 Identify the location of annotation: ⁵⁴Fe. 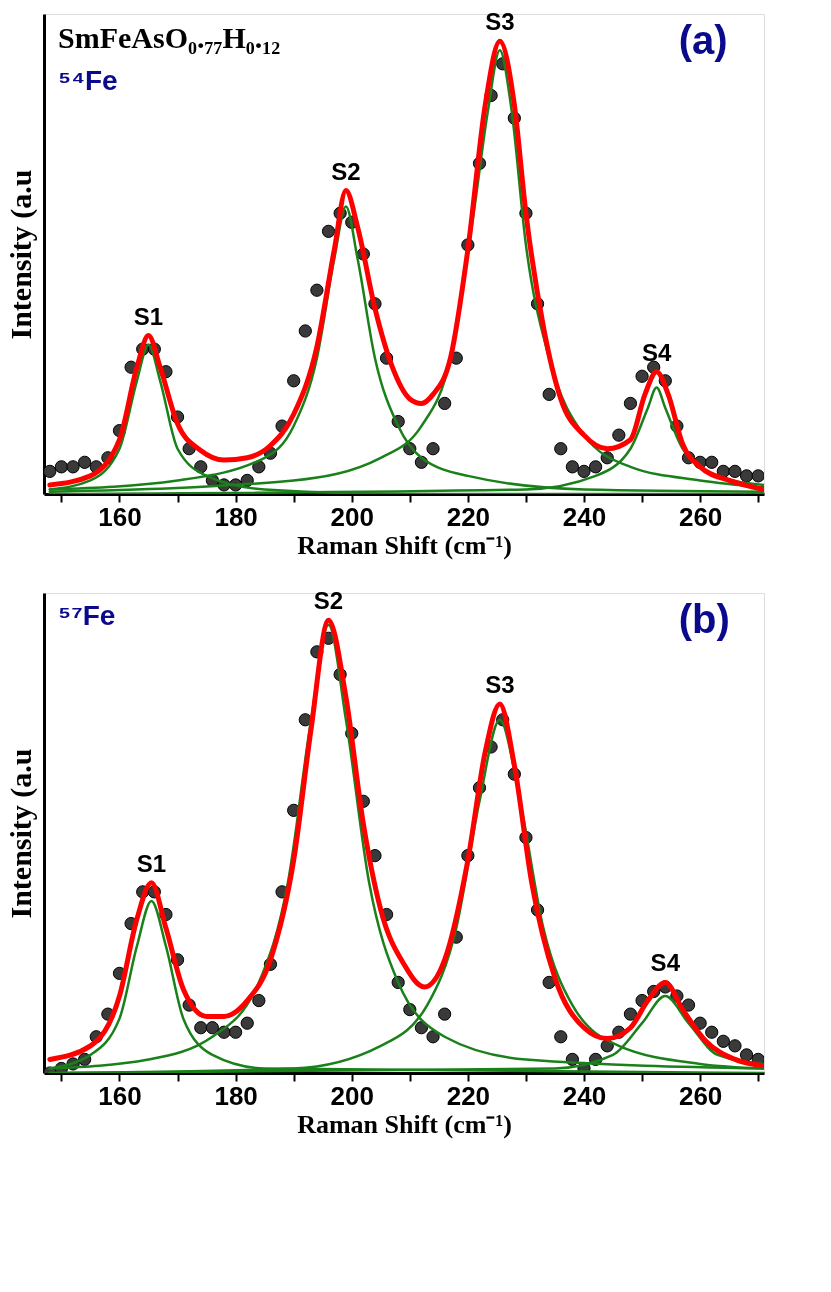
(88, 80).